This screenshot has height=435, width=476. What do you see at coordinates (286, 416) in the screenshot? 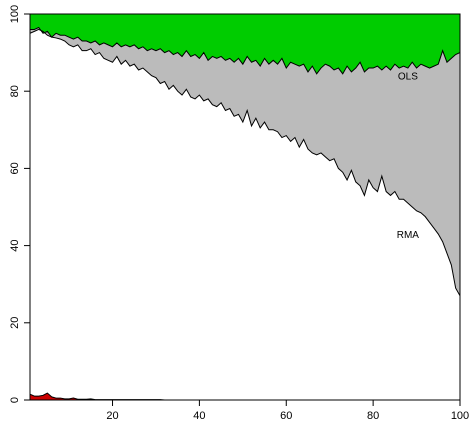
I see `x-tick-label: 60` at bounding box center [286, 416].